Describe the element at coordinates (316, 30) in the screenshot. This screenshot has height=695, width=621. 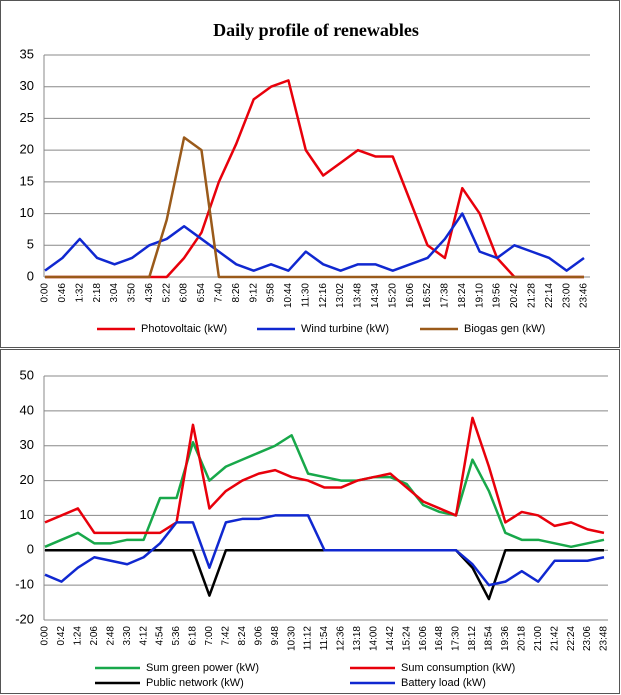
I see `chart-title: Daily profile of renewables` at that location.